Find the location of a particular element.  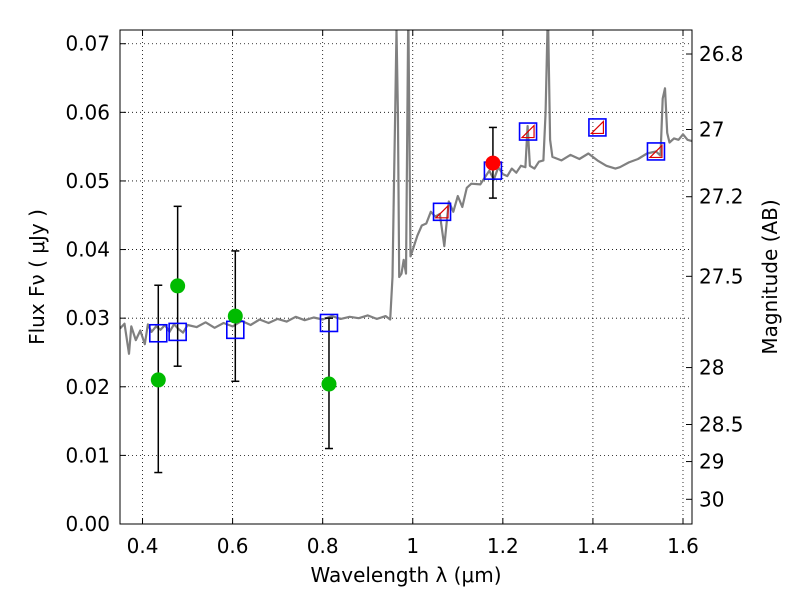

x-tick-label: 1.2 is located at coordinates (503, 546).